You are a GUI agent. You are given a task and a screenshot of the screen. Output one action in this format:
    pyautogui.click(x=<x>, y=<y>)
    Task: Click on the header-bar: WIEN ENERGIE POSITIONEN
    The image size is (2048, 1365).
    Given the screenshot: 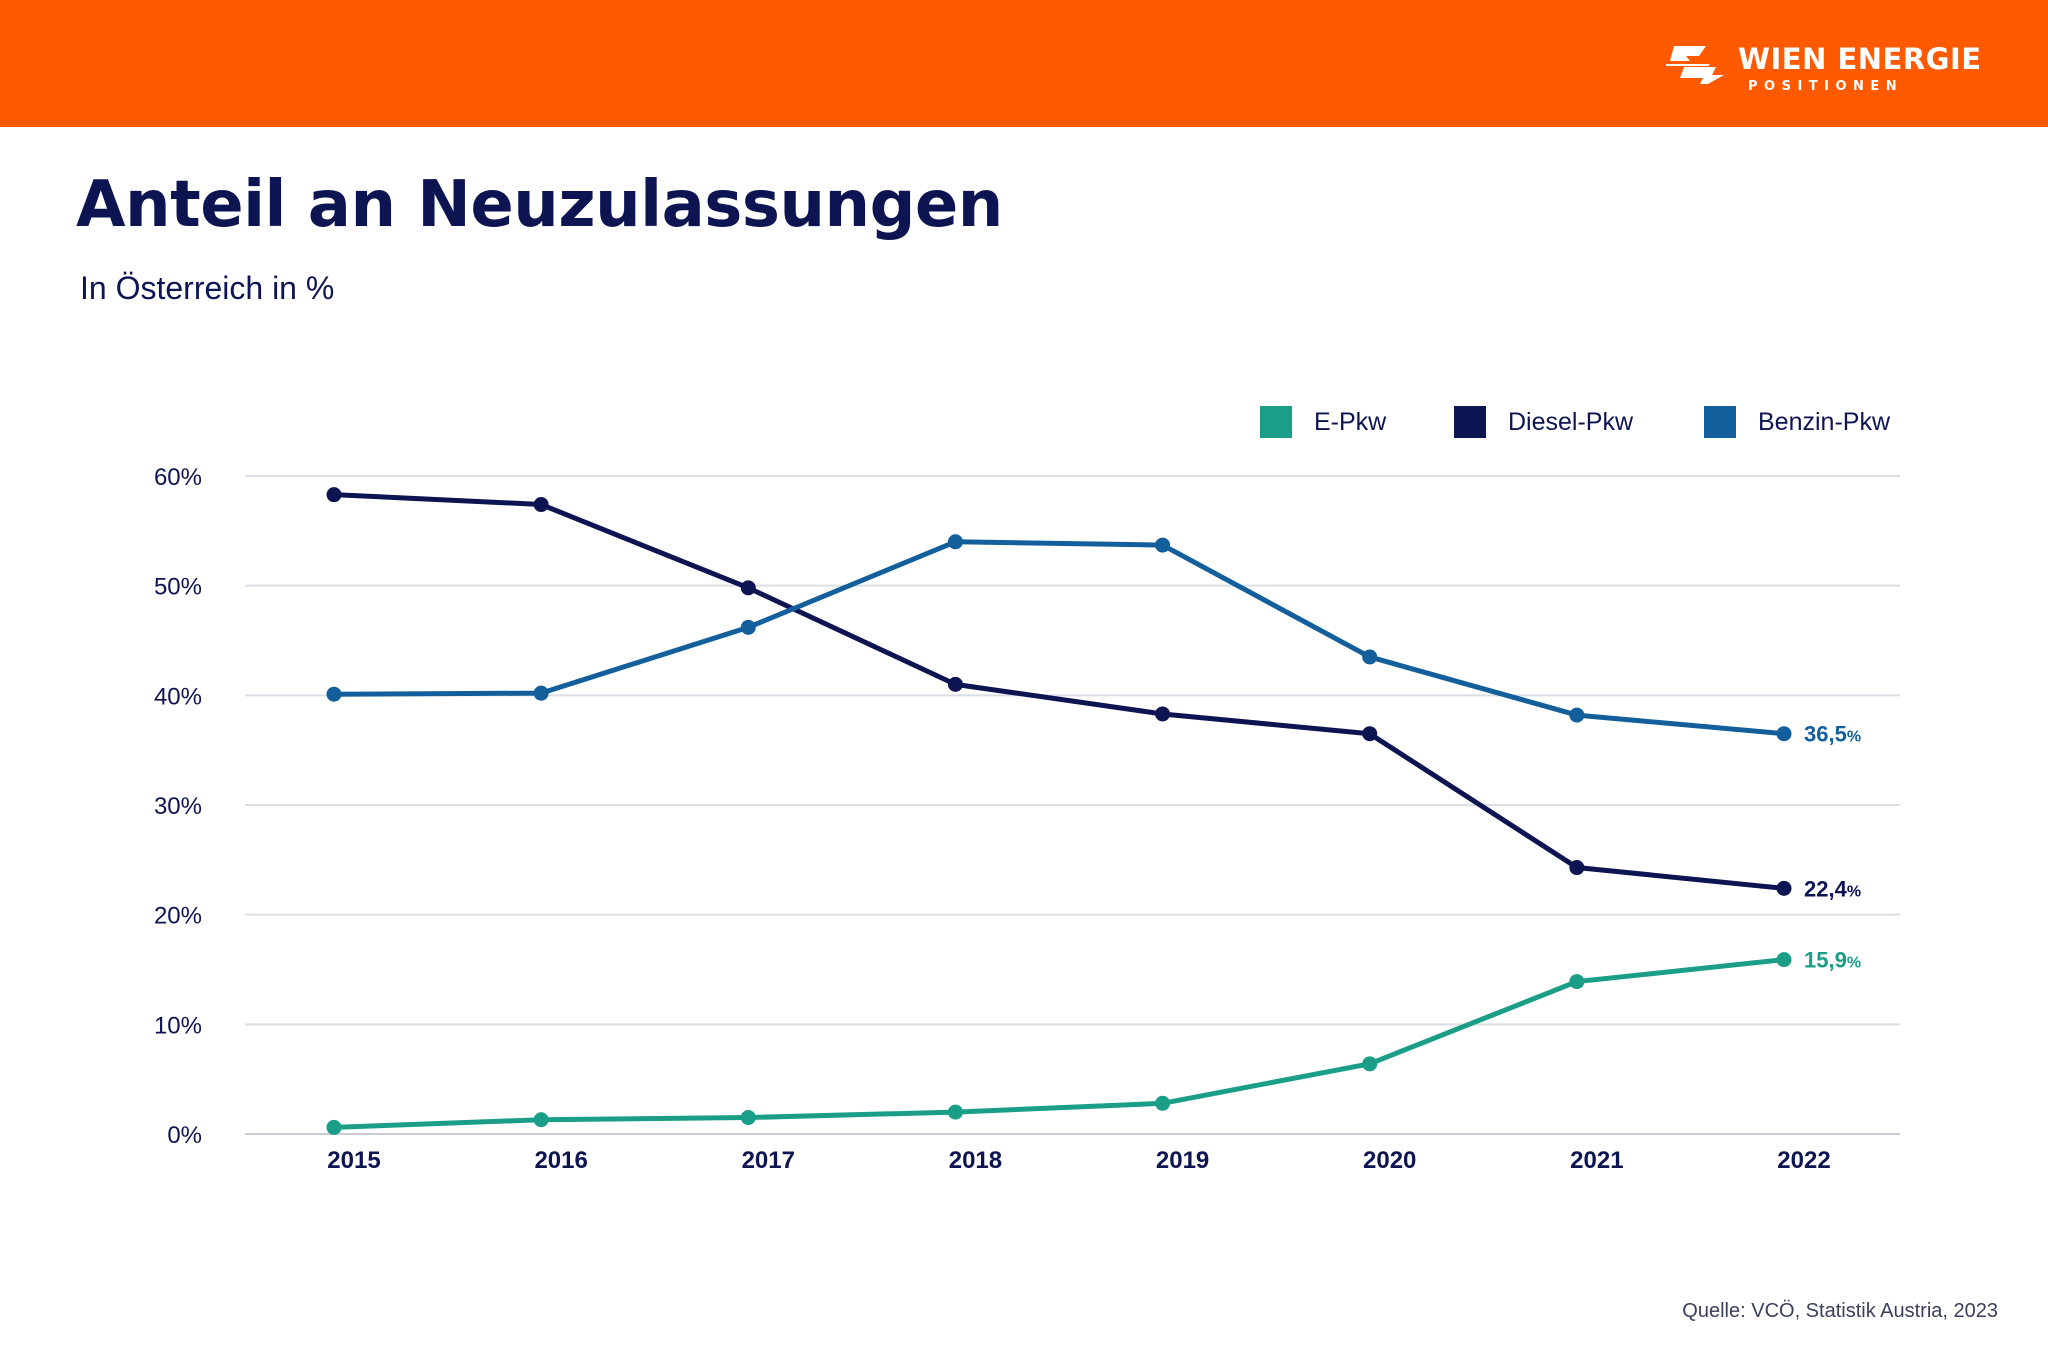 What is the action you would take?
    pyautogui.click(x=1024, y=63)
    